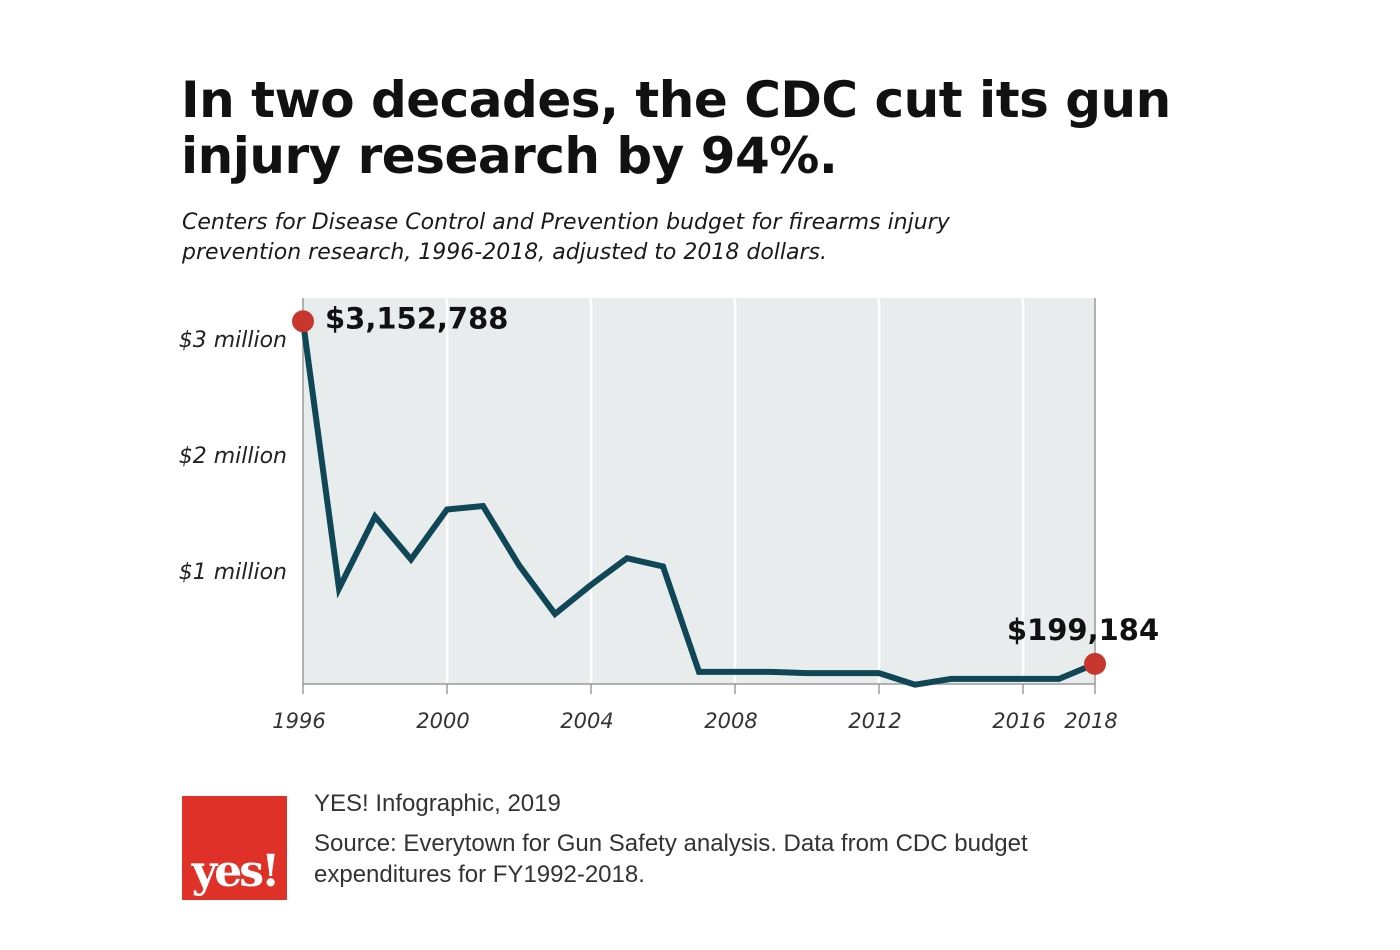 Image resolution: width=1400 pixels, height=950 pixels. I want to click on x-tick-label-2018: 2018, so click(1090, 721).